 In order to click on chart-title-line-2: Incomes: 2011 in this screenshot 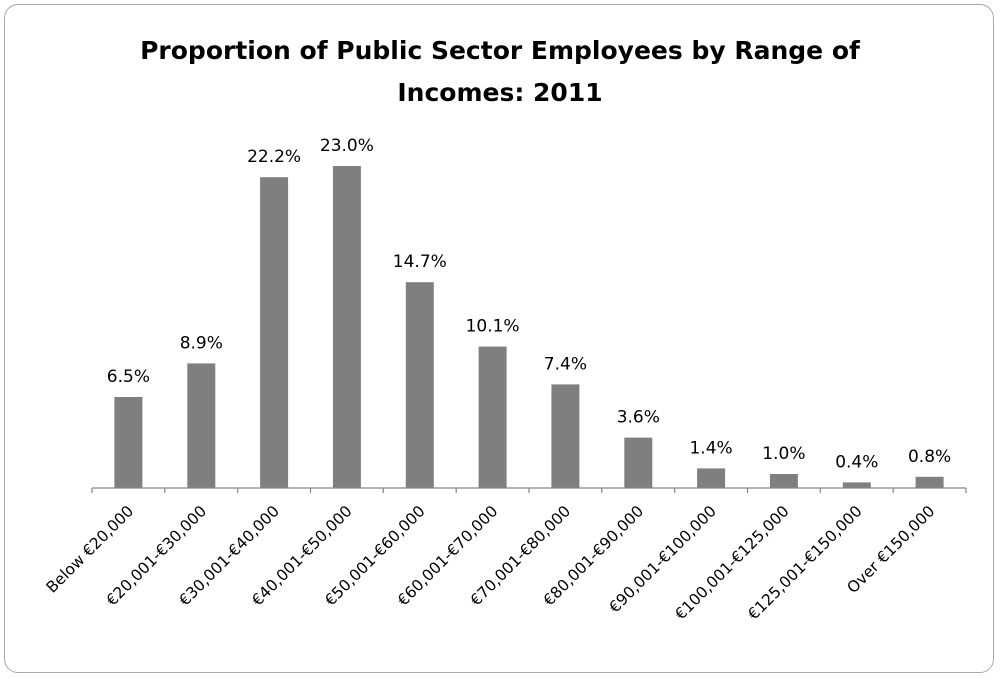, I will do `click(500, 92)`.